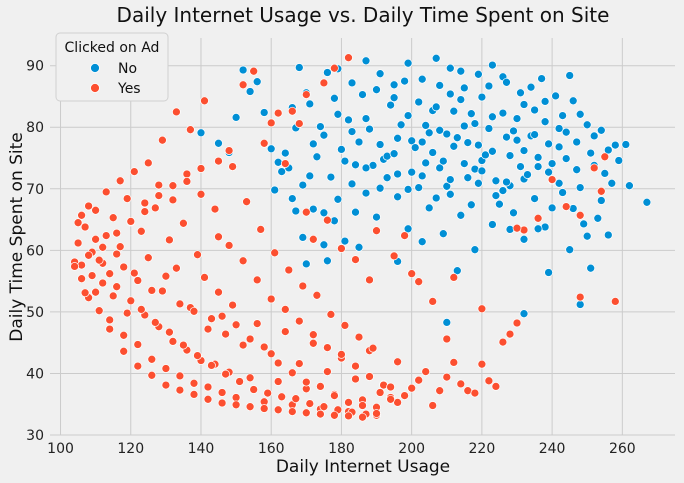  Describe the element at coordinates (35, 128) in the screenshot. I see `y-tick-label: 80` at that location.